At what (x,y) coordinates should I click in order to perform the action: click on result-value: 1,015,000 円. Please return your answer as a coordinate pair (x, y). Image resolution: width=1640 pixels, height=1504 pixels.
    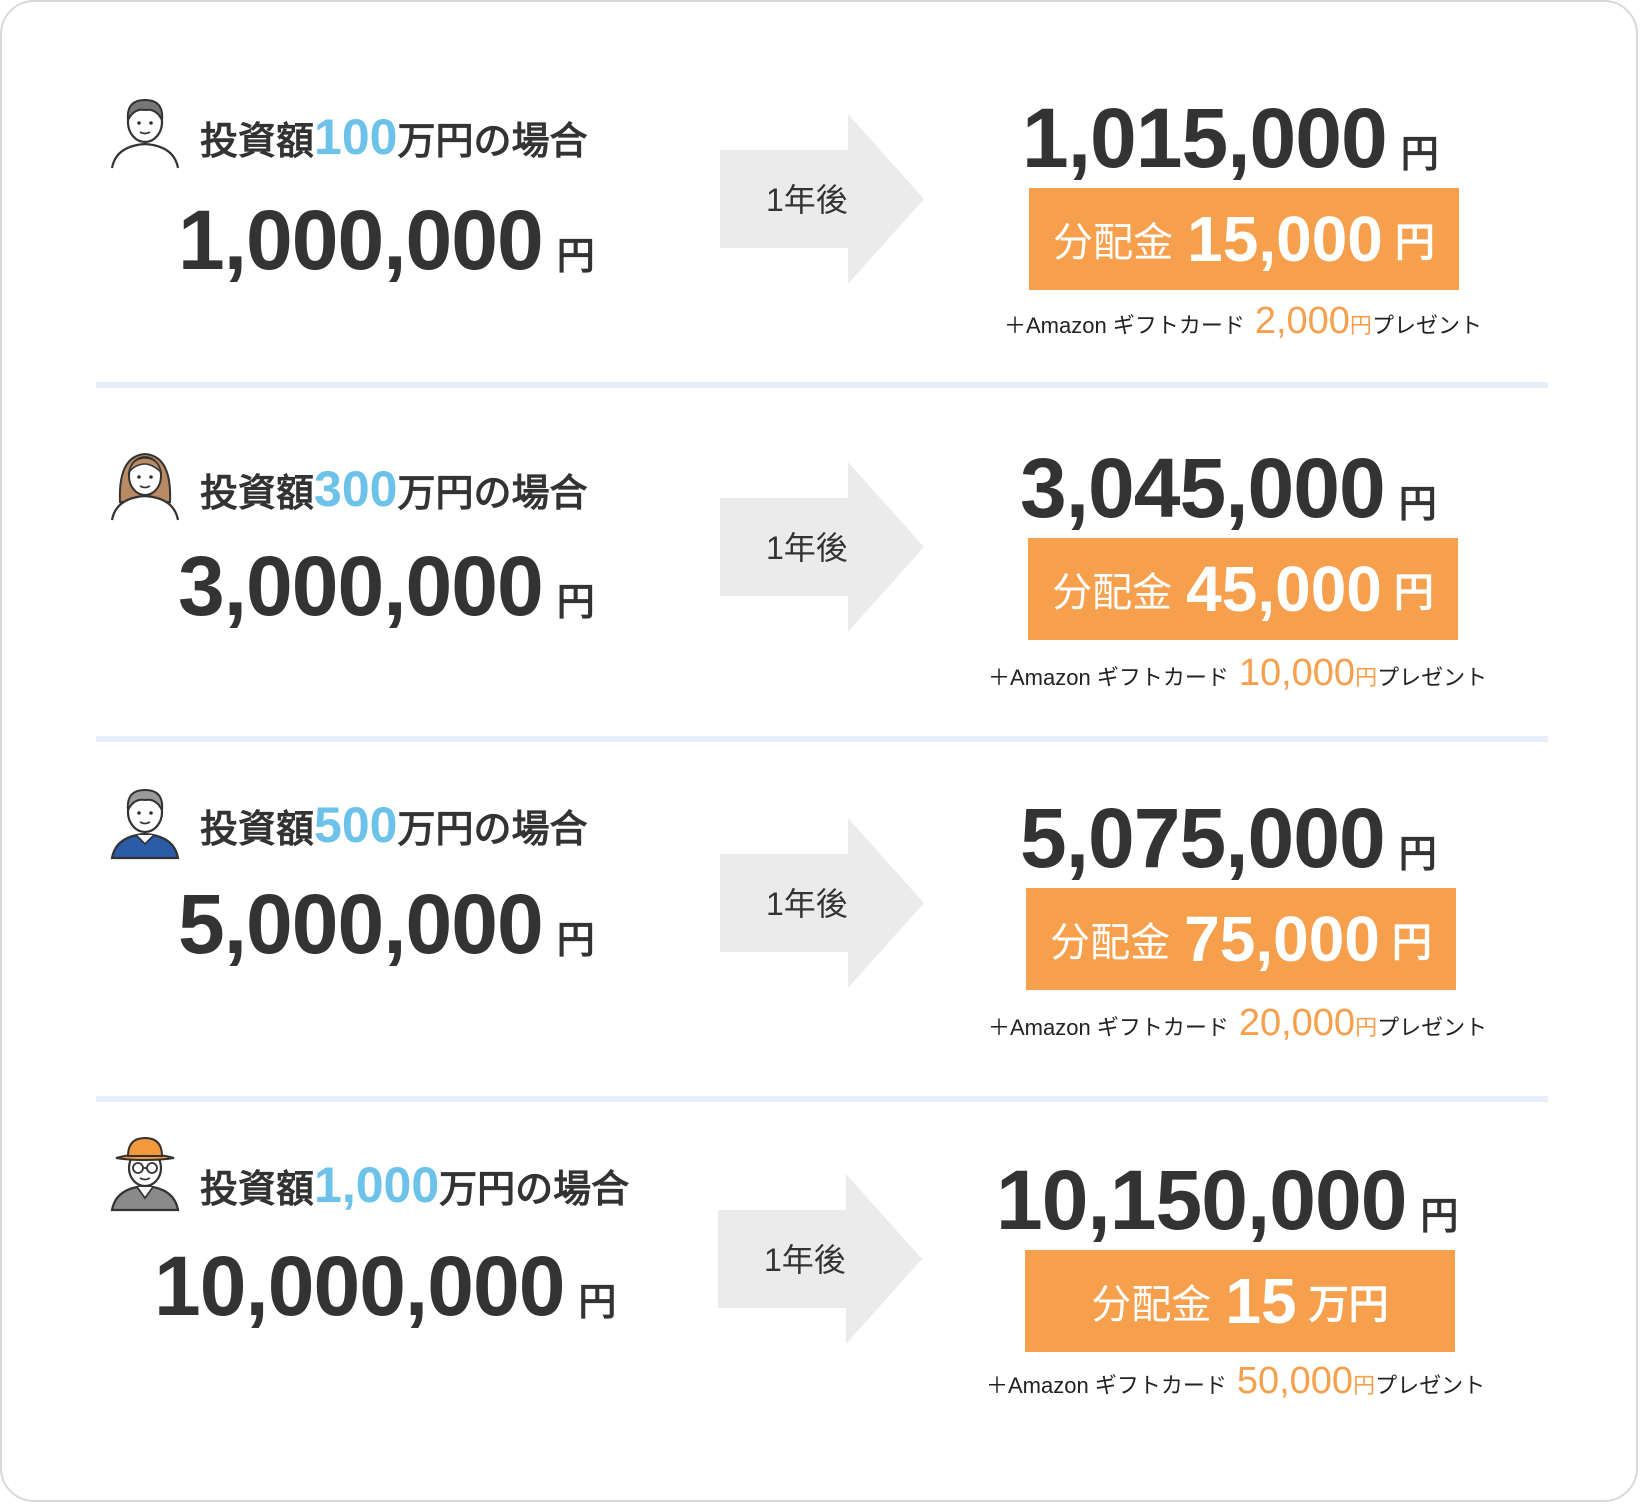
    Looking at the image, I should click on (1230, 138).